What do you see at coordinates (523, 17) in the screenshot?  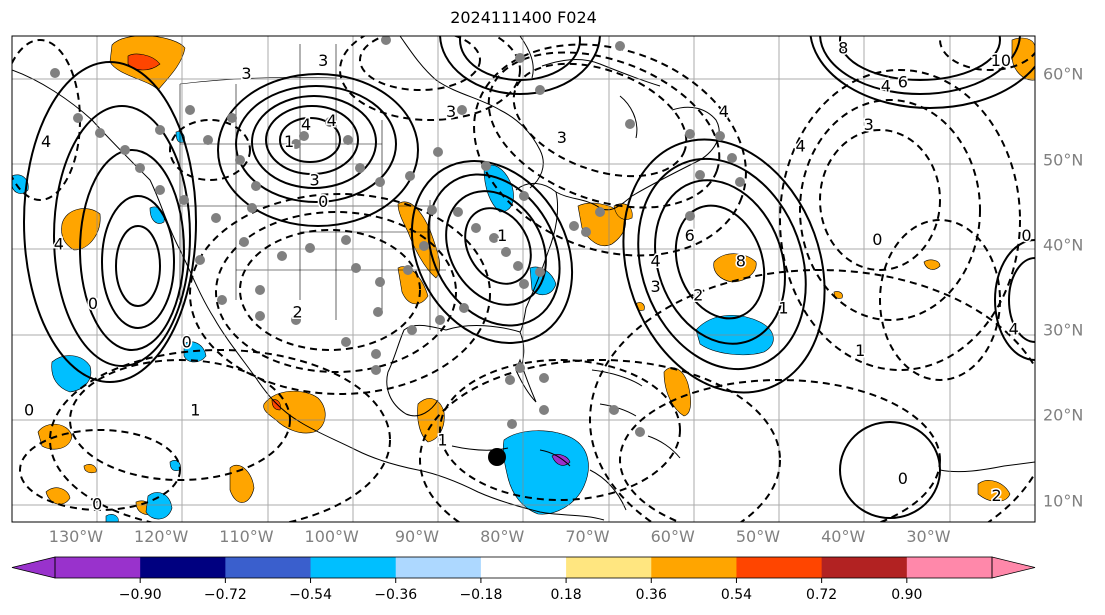 I see `map-title: 2024111400 F024` at bounding box center [523, 17].